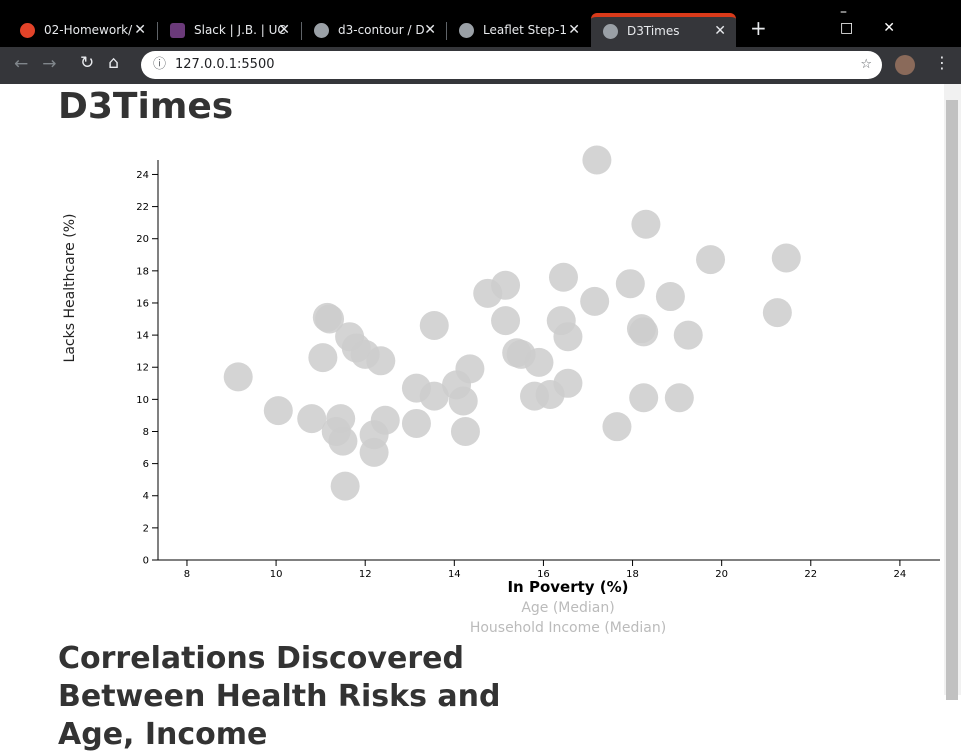  What do you see at coordinates (107, 63) in the screenshot?
I see `nav-buttons: ↻⌂` at bounding box center [107, 63].